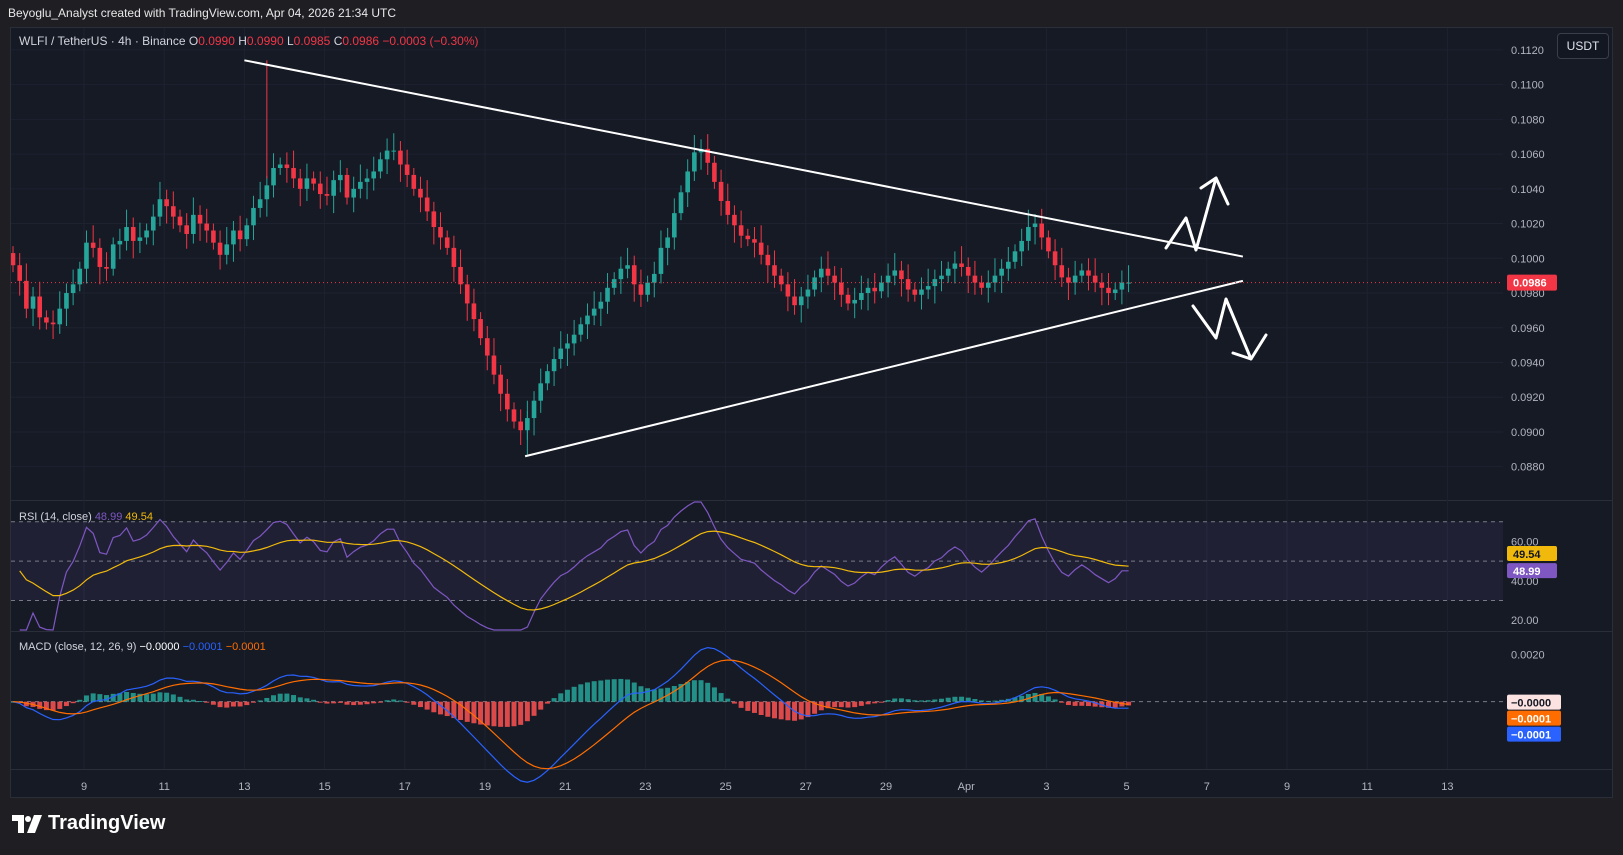 The image size is (1623, 855). What do you see at coordinates (1583, 46) in the screenshot?
I see `currency-button: USDT` at bounding box center [1583, 46].